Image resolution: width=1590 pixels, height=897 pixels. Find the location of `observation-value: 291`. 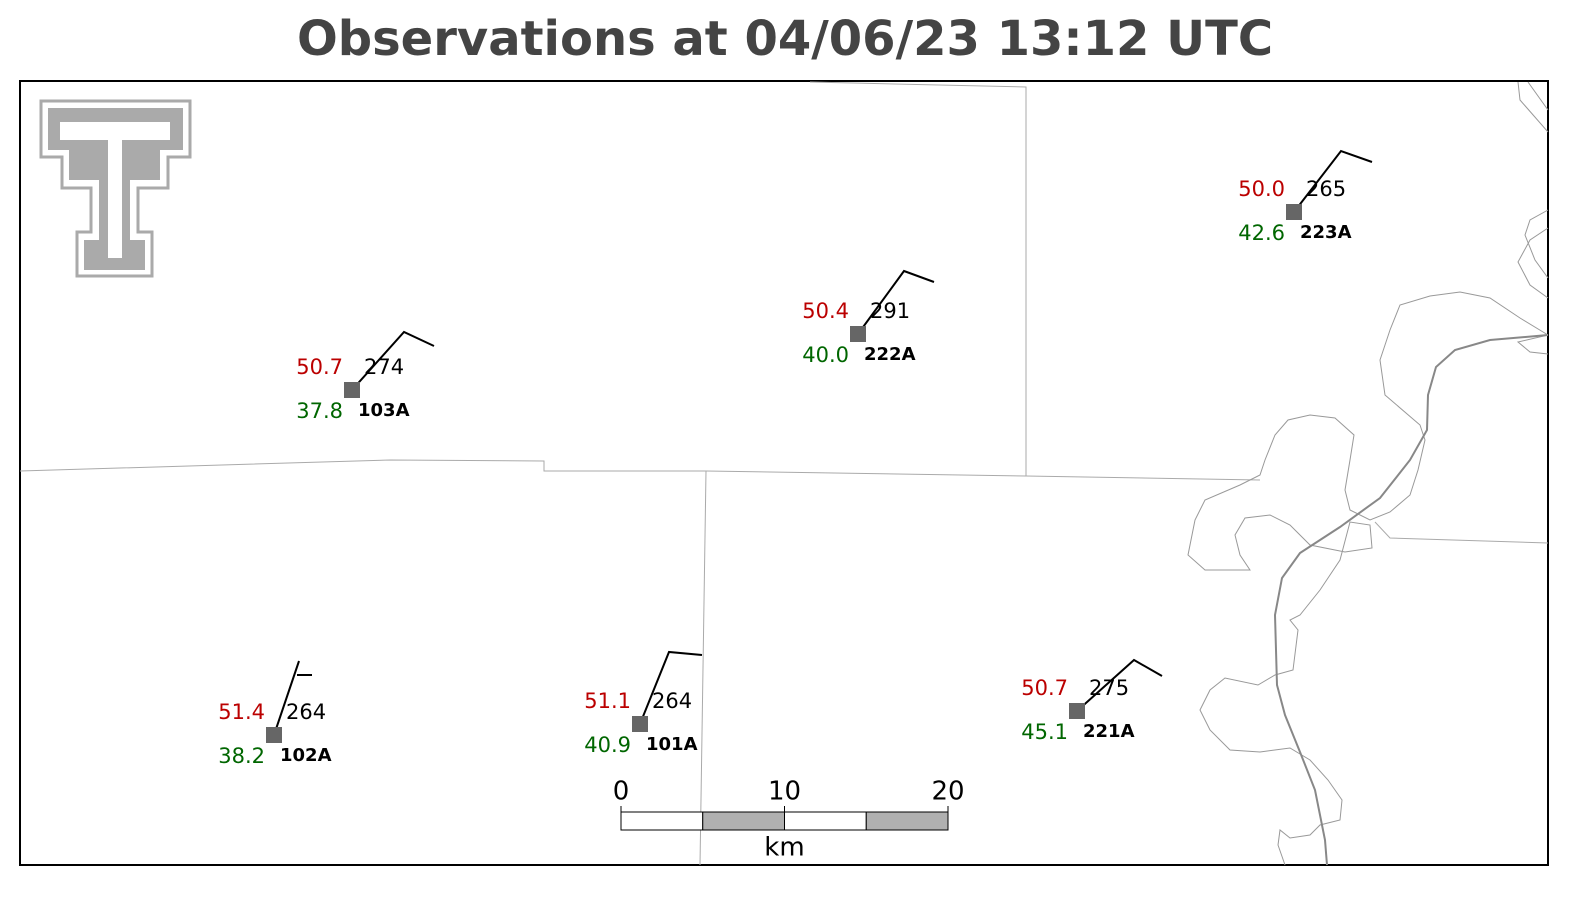

observation-value: 291 is located at coordinates (890, 311).